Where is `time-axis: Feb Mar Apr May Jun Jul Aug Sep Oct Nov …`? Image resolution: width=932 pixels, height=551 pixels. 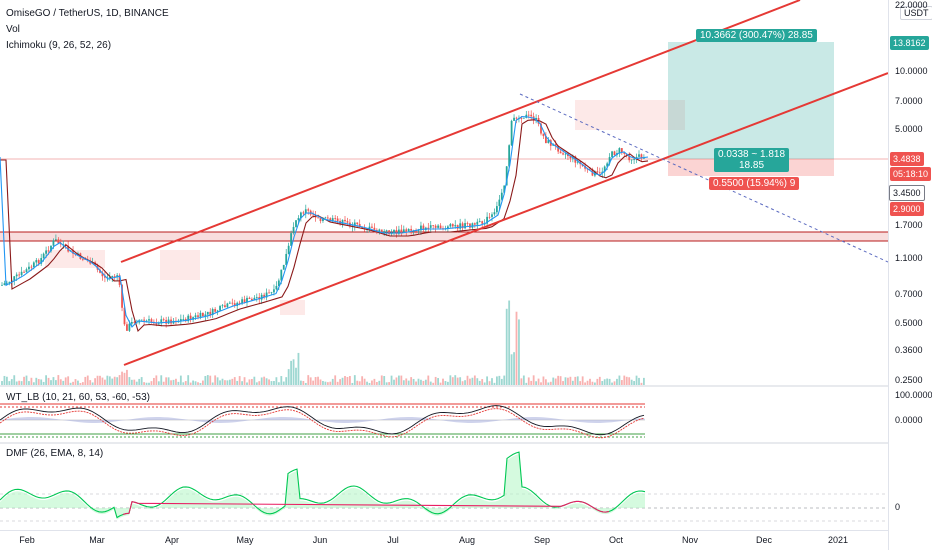 time-axis: Feb Mar Apr May Jun Jul Aug Sep Oct Nov … is located at coordinates (444, 540).